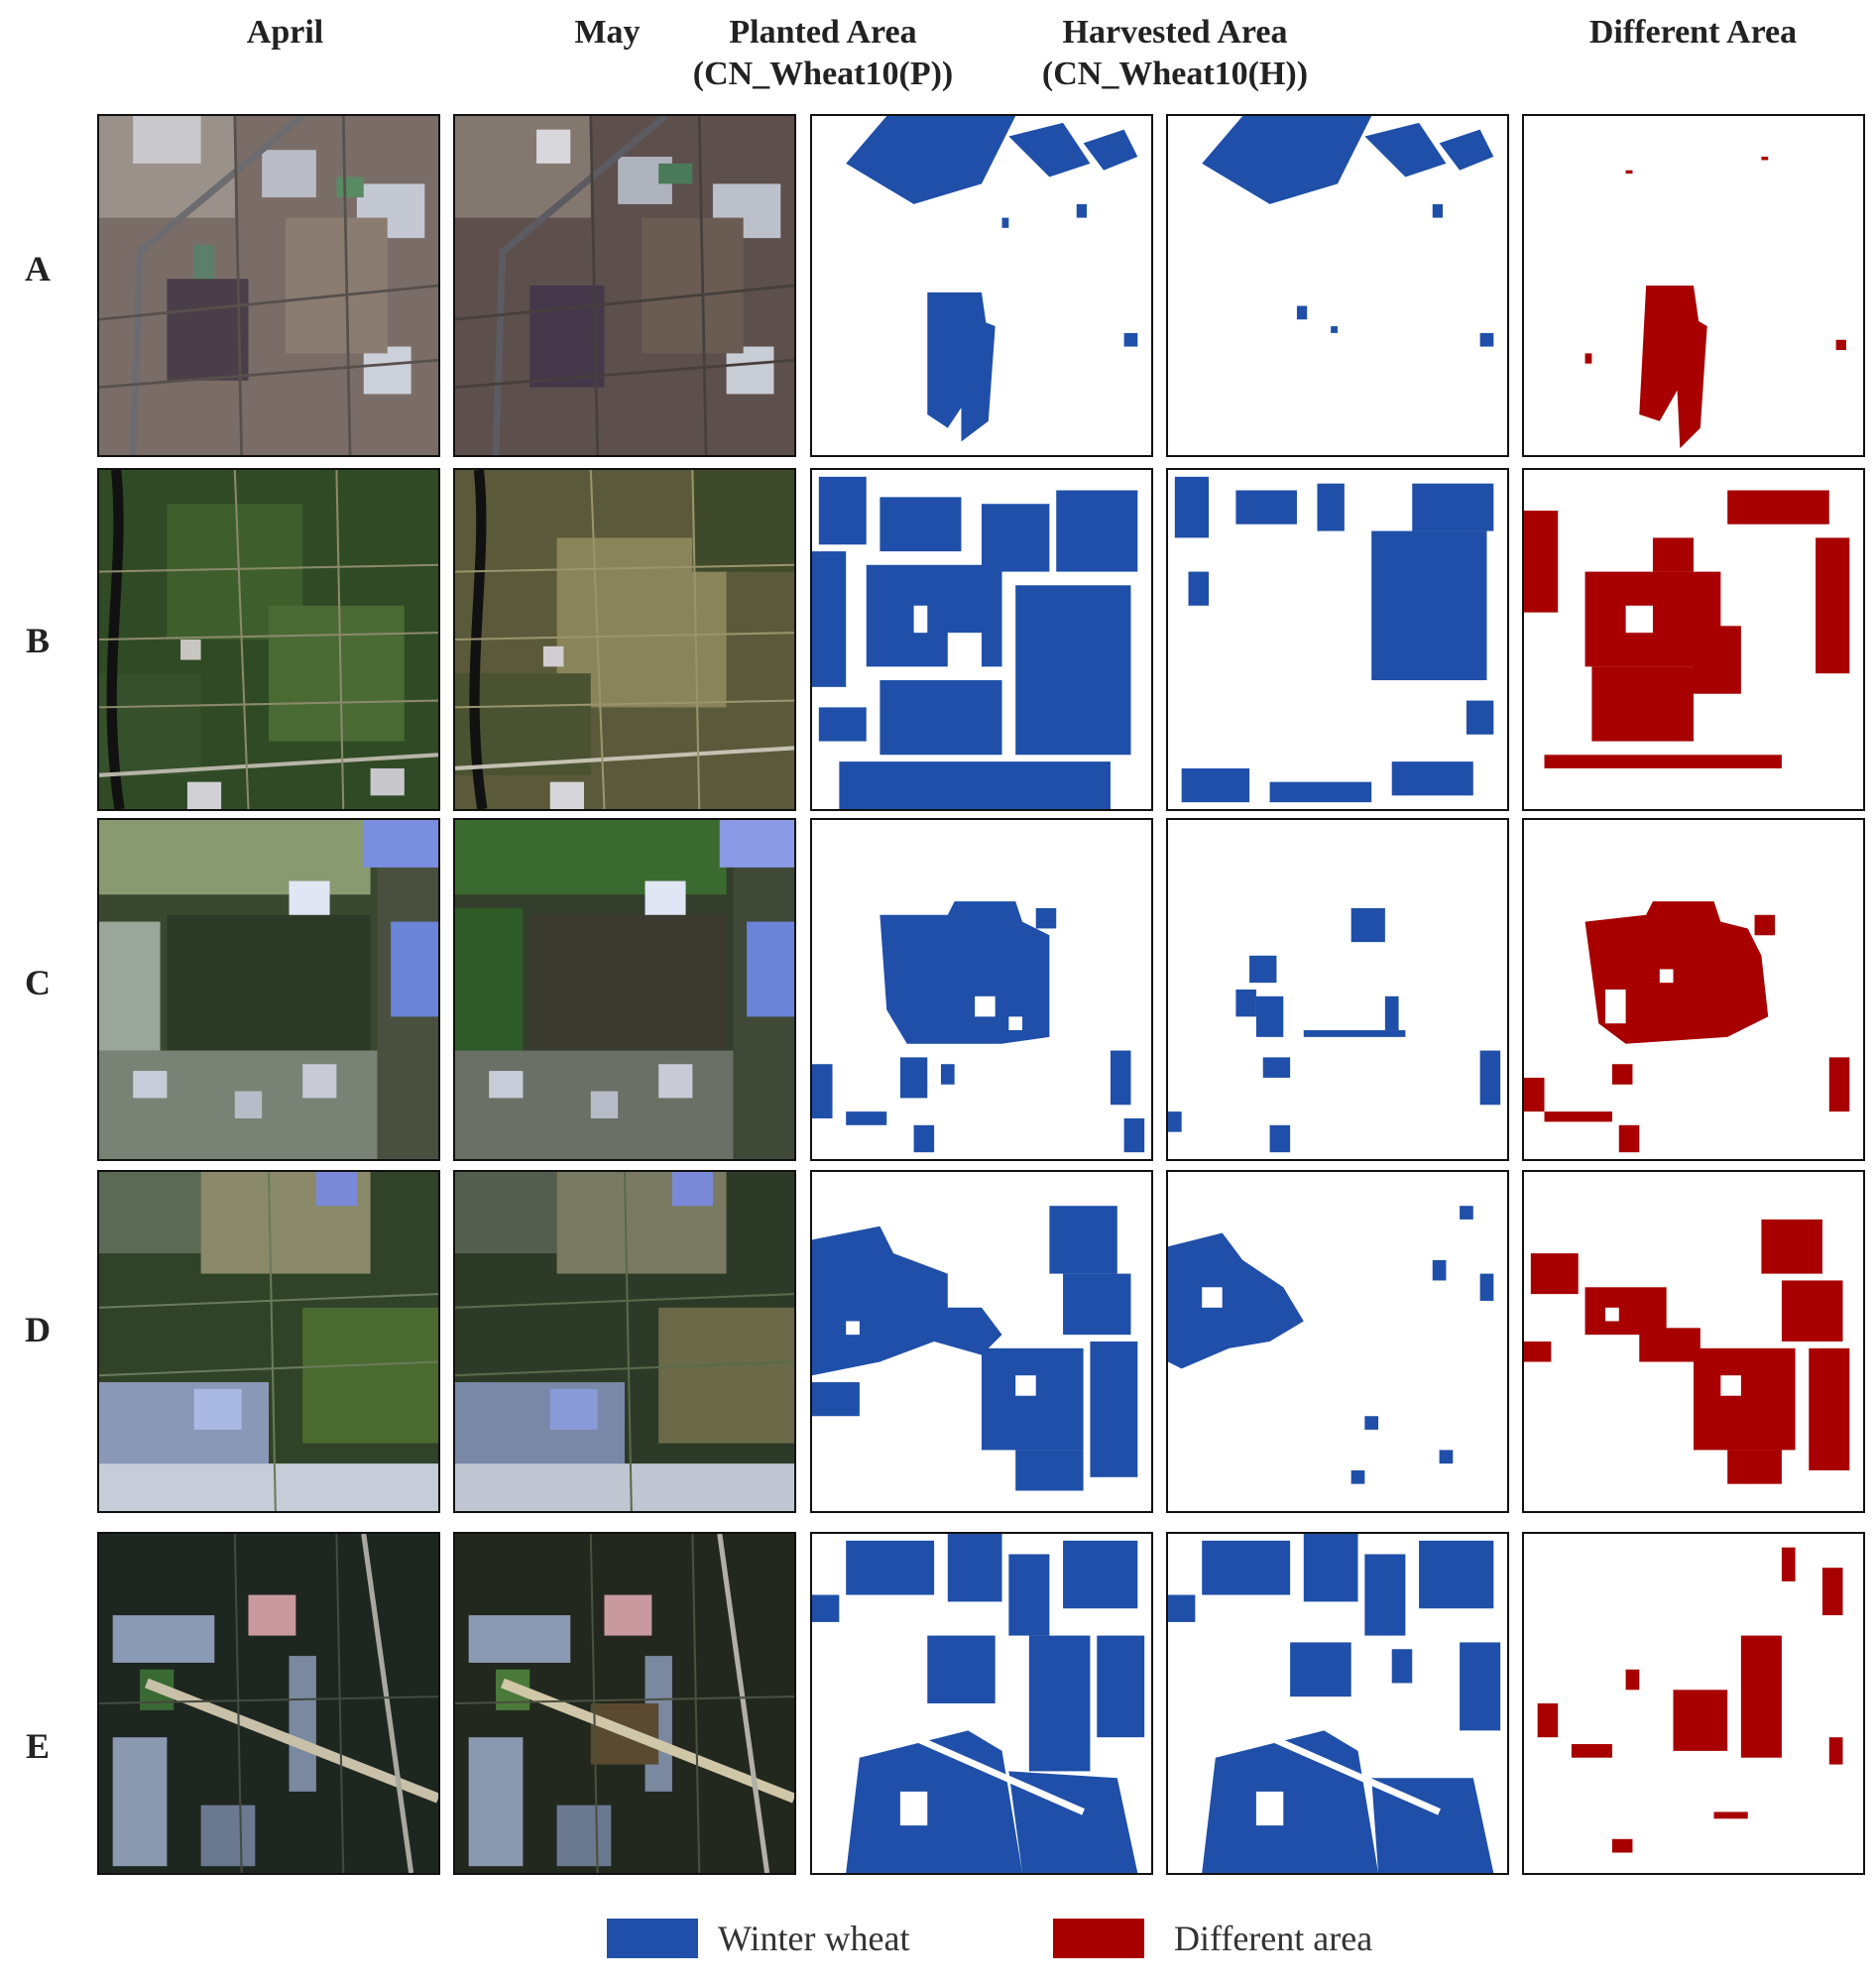 This screenshot has height=1984, width=1876. What do you see at coordinates (37, 640) in the screenshot?
I see `row-label-b: B` at bounding box center [37, 640].